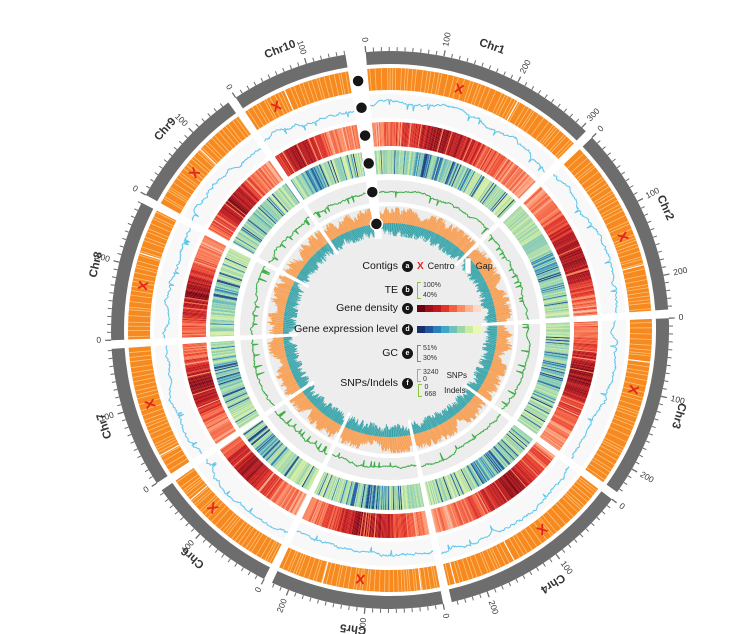 The image size is (756, 634). Describe the element at coordinates (390, 353) in the screenshot. I see `legend-label-gc: GC` at that location.